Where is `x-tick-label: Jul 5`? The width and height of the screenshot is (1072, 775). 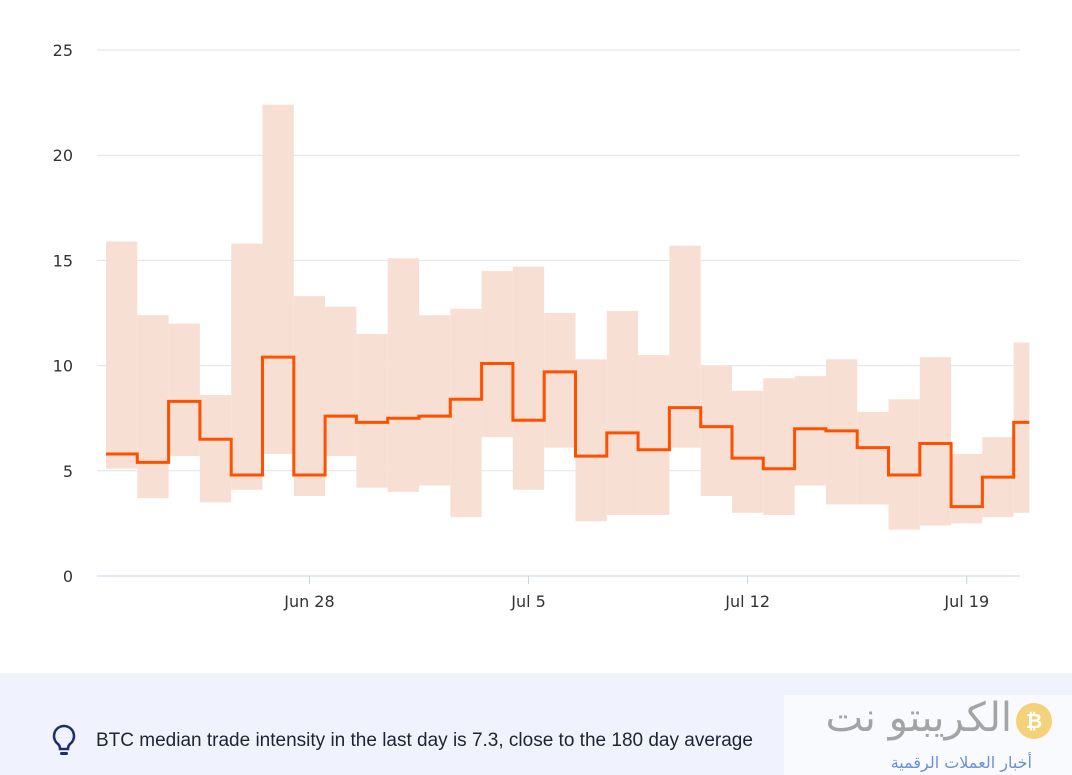 x-tick-label: Jul 5 is located at coordinates (528, 601).